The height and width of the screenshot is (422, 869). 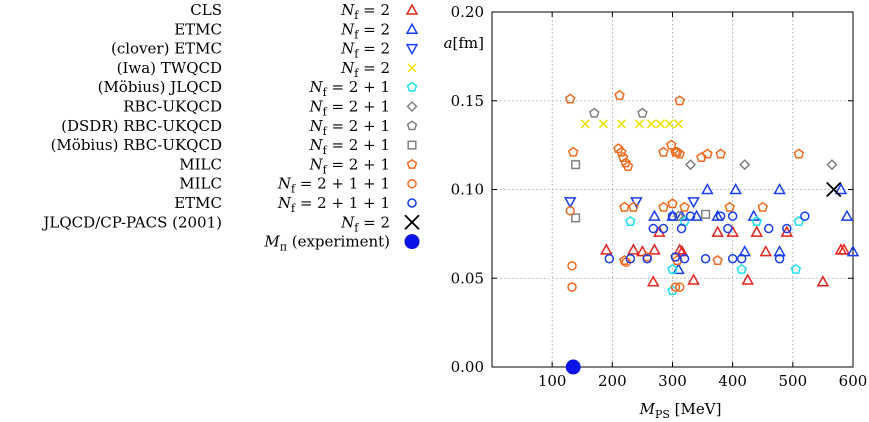 I want to click on legend-label: (Möbius) JLQCD, so click(x=160, y=87).